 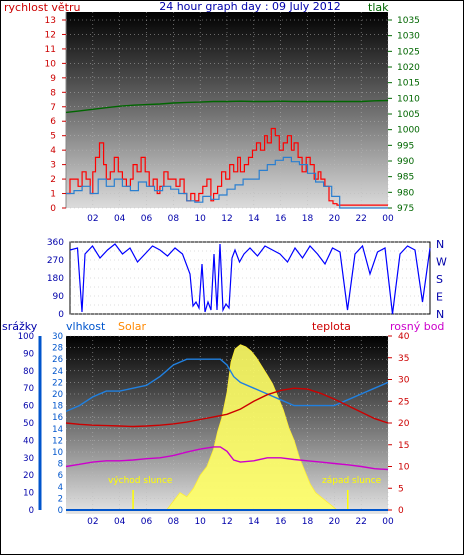 I want to click on panel-3-temp-tick-label: 10, so click(x=404, y=468).